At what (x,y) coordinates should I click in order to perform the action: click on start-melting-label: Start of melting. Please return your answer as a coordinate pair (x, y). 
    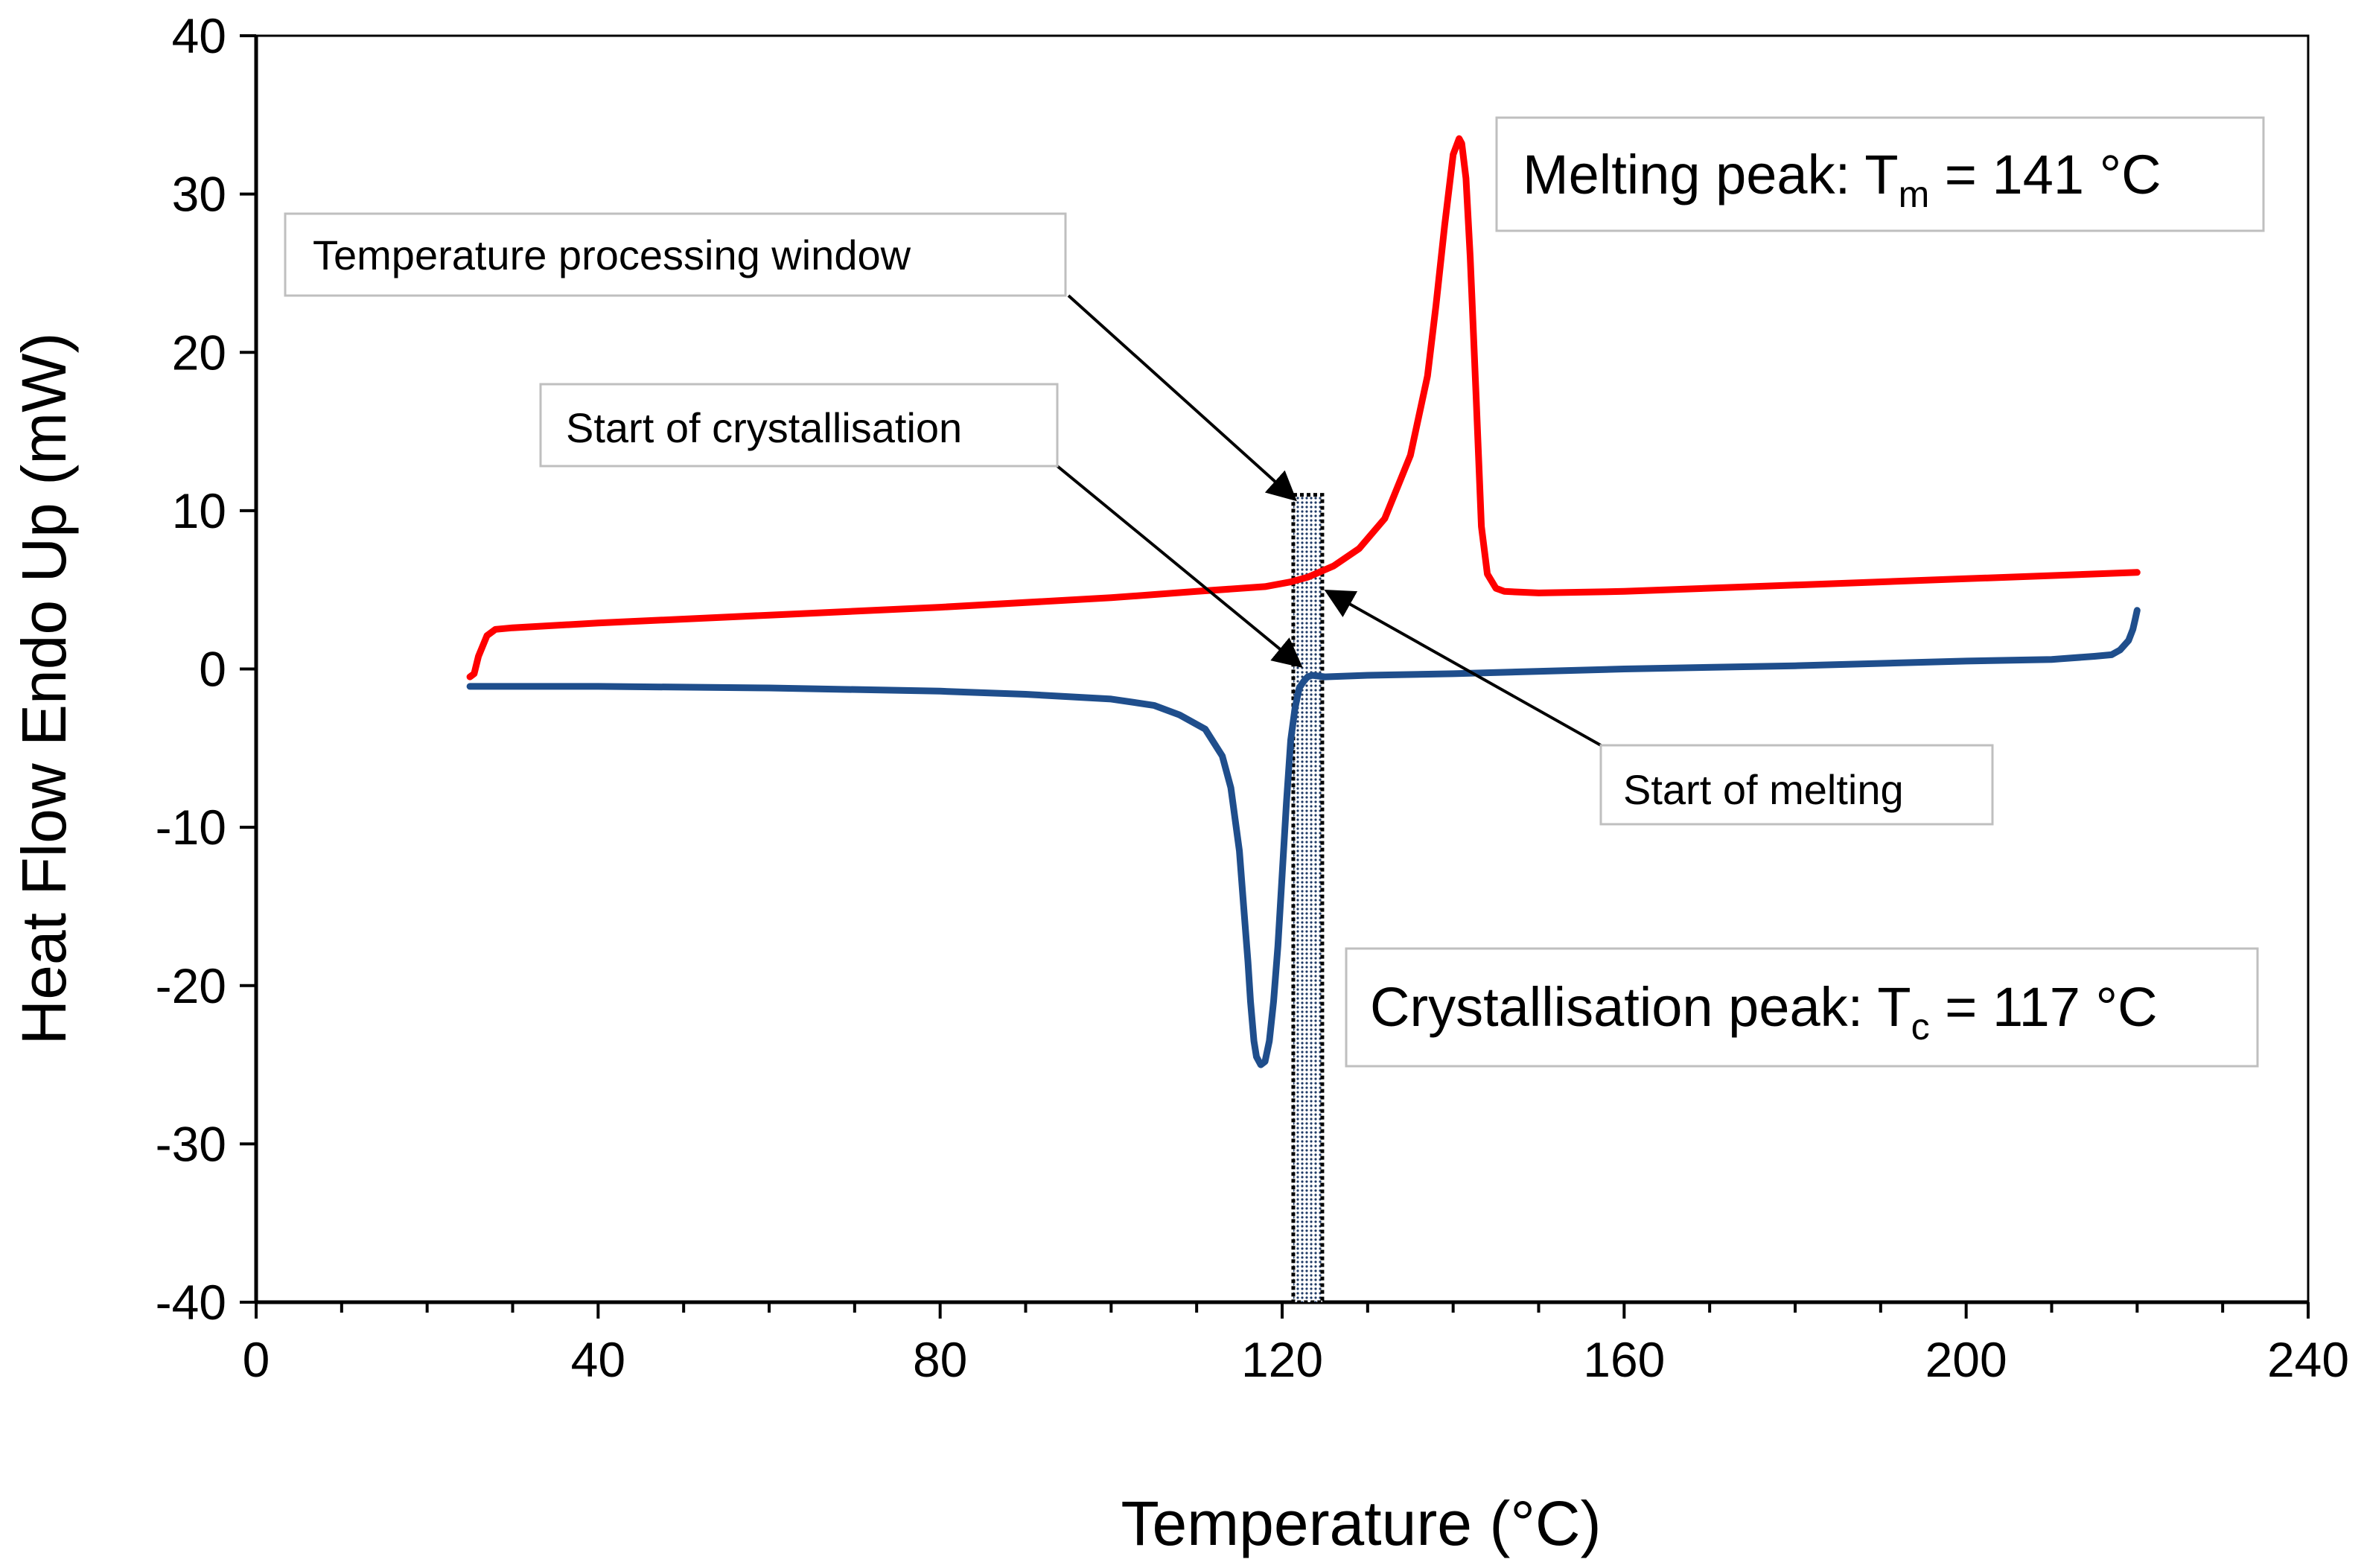
    Looking at the image, I should click on (1763, 790).